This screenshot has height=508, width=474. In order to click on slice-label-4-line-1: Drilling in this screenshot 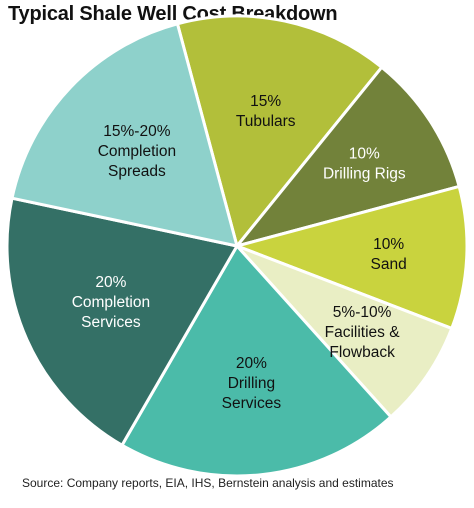, I will do `click(251, 383)`.